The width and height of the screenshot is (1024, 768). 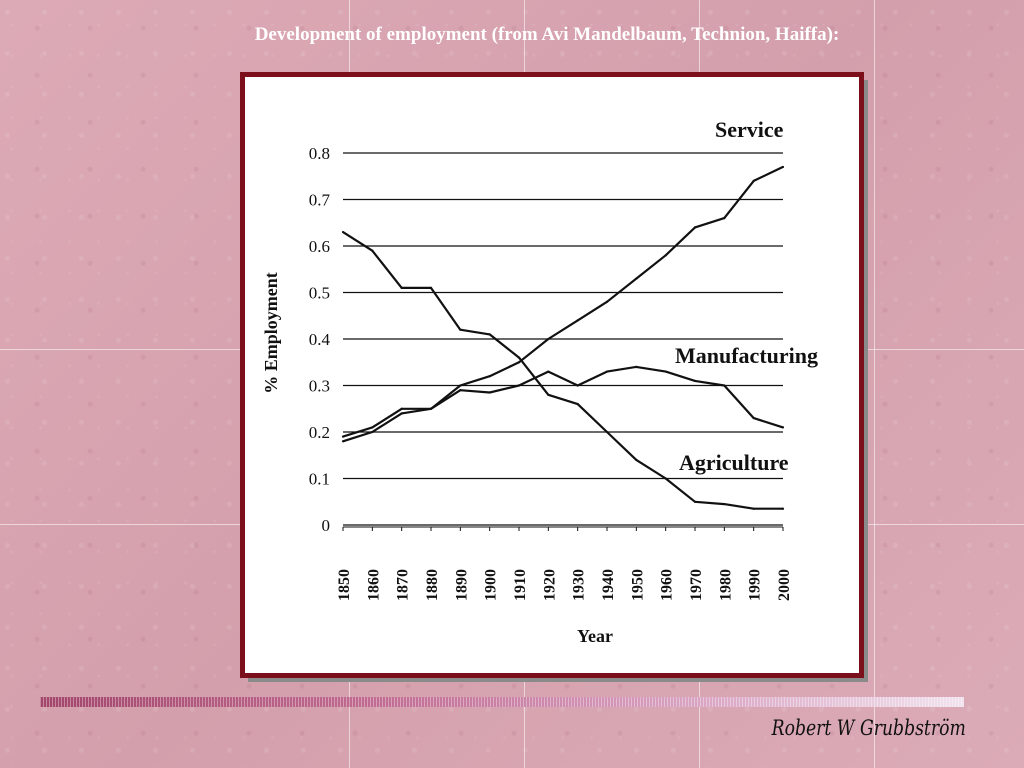 I want to click on decorative-gradient-bar, so click(x=502, y=702).